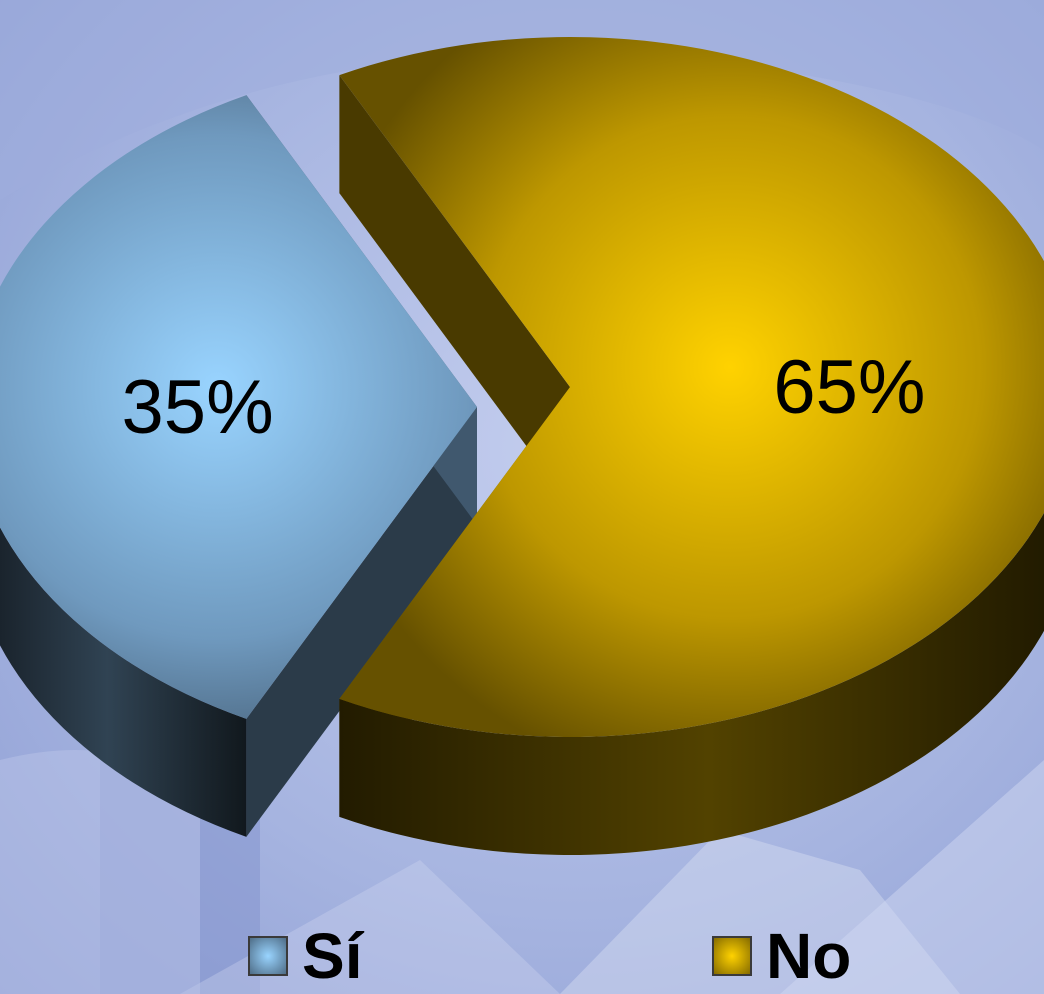  I want to click on legend-symbol-si, so click(268, 956).